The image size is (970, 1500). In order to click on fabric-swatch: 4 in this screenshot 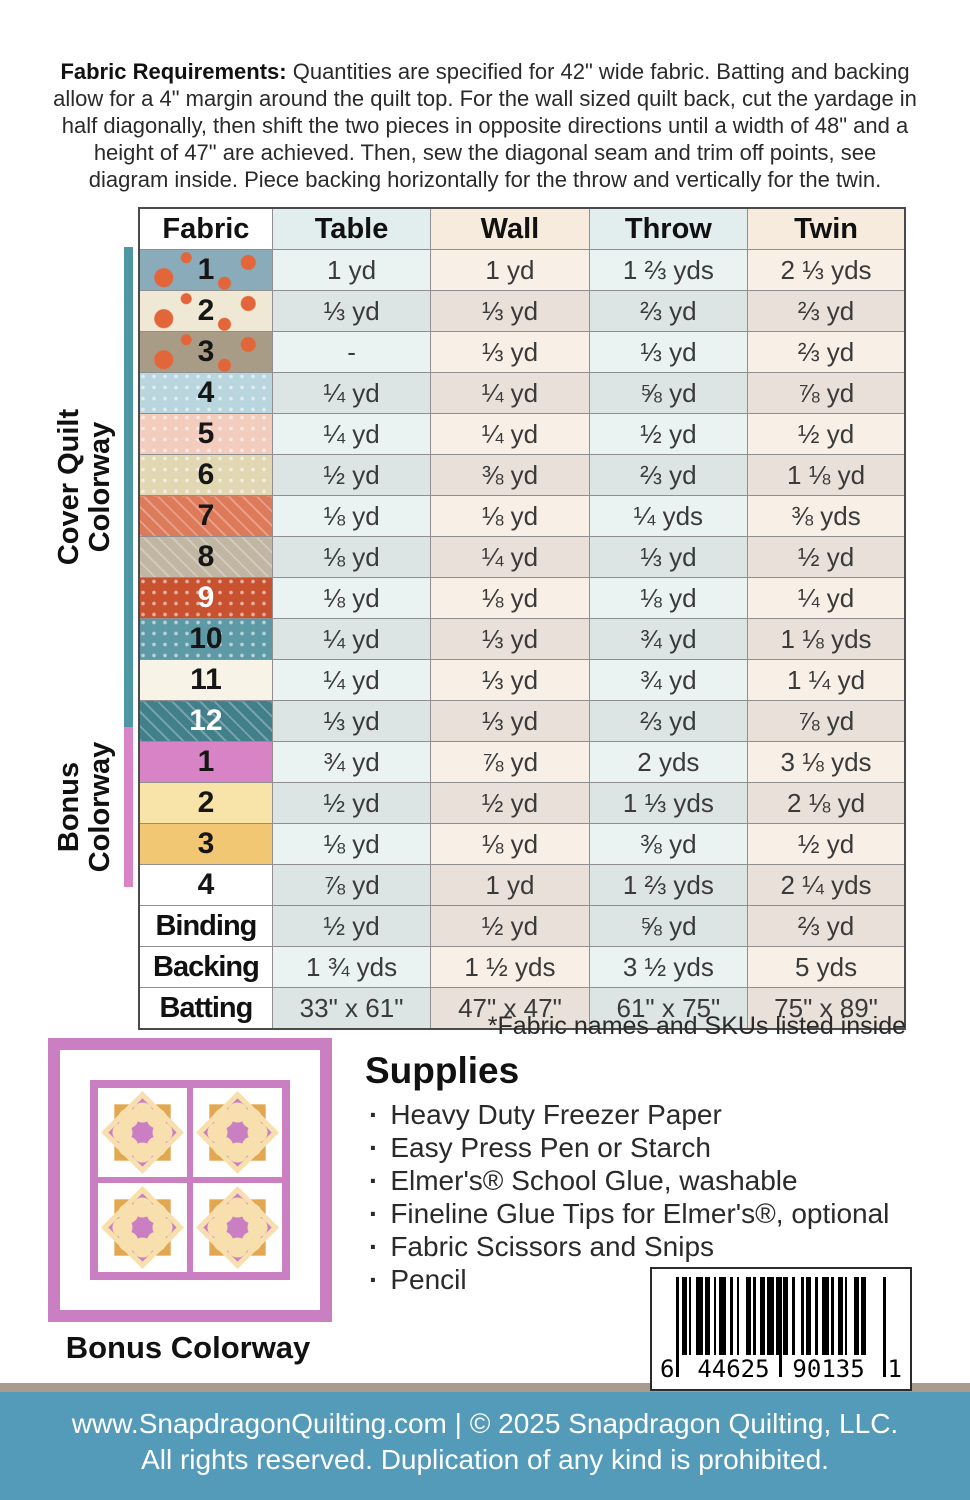, I will do `click(205, 885)`.